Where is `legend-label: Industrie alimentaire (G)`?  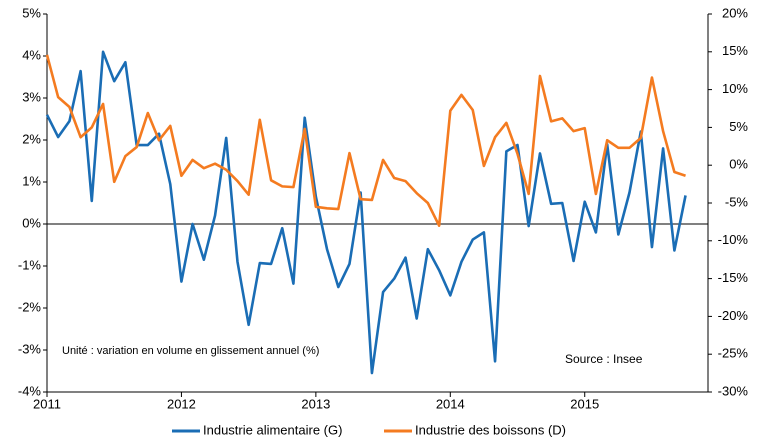 legend-label: Industrie alimentaire (G) is located at coordinates (272, 429).